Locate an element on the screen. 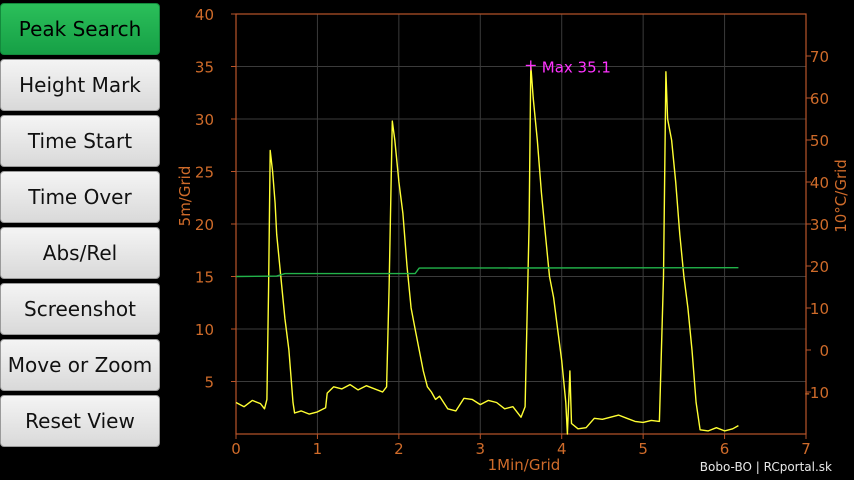 This screenshot has height=480, width=854. x-tick-label: 6 is located at coordinates (725, 449).